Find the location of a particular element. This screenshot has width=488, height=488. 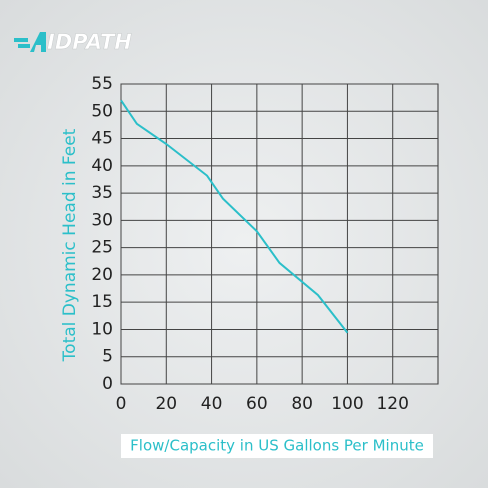

y-tick-label: 0 is located at coordinates (107, 384).